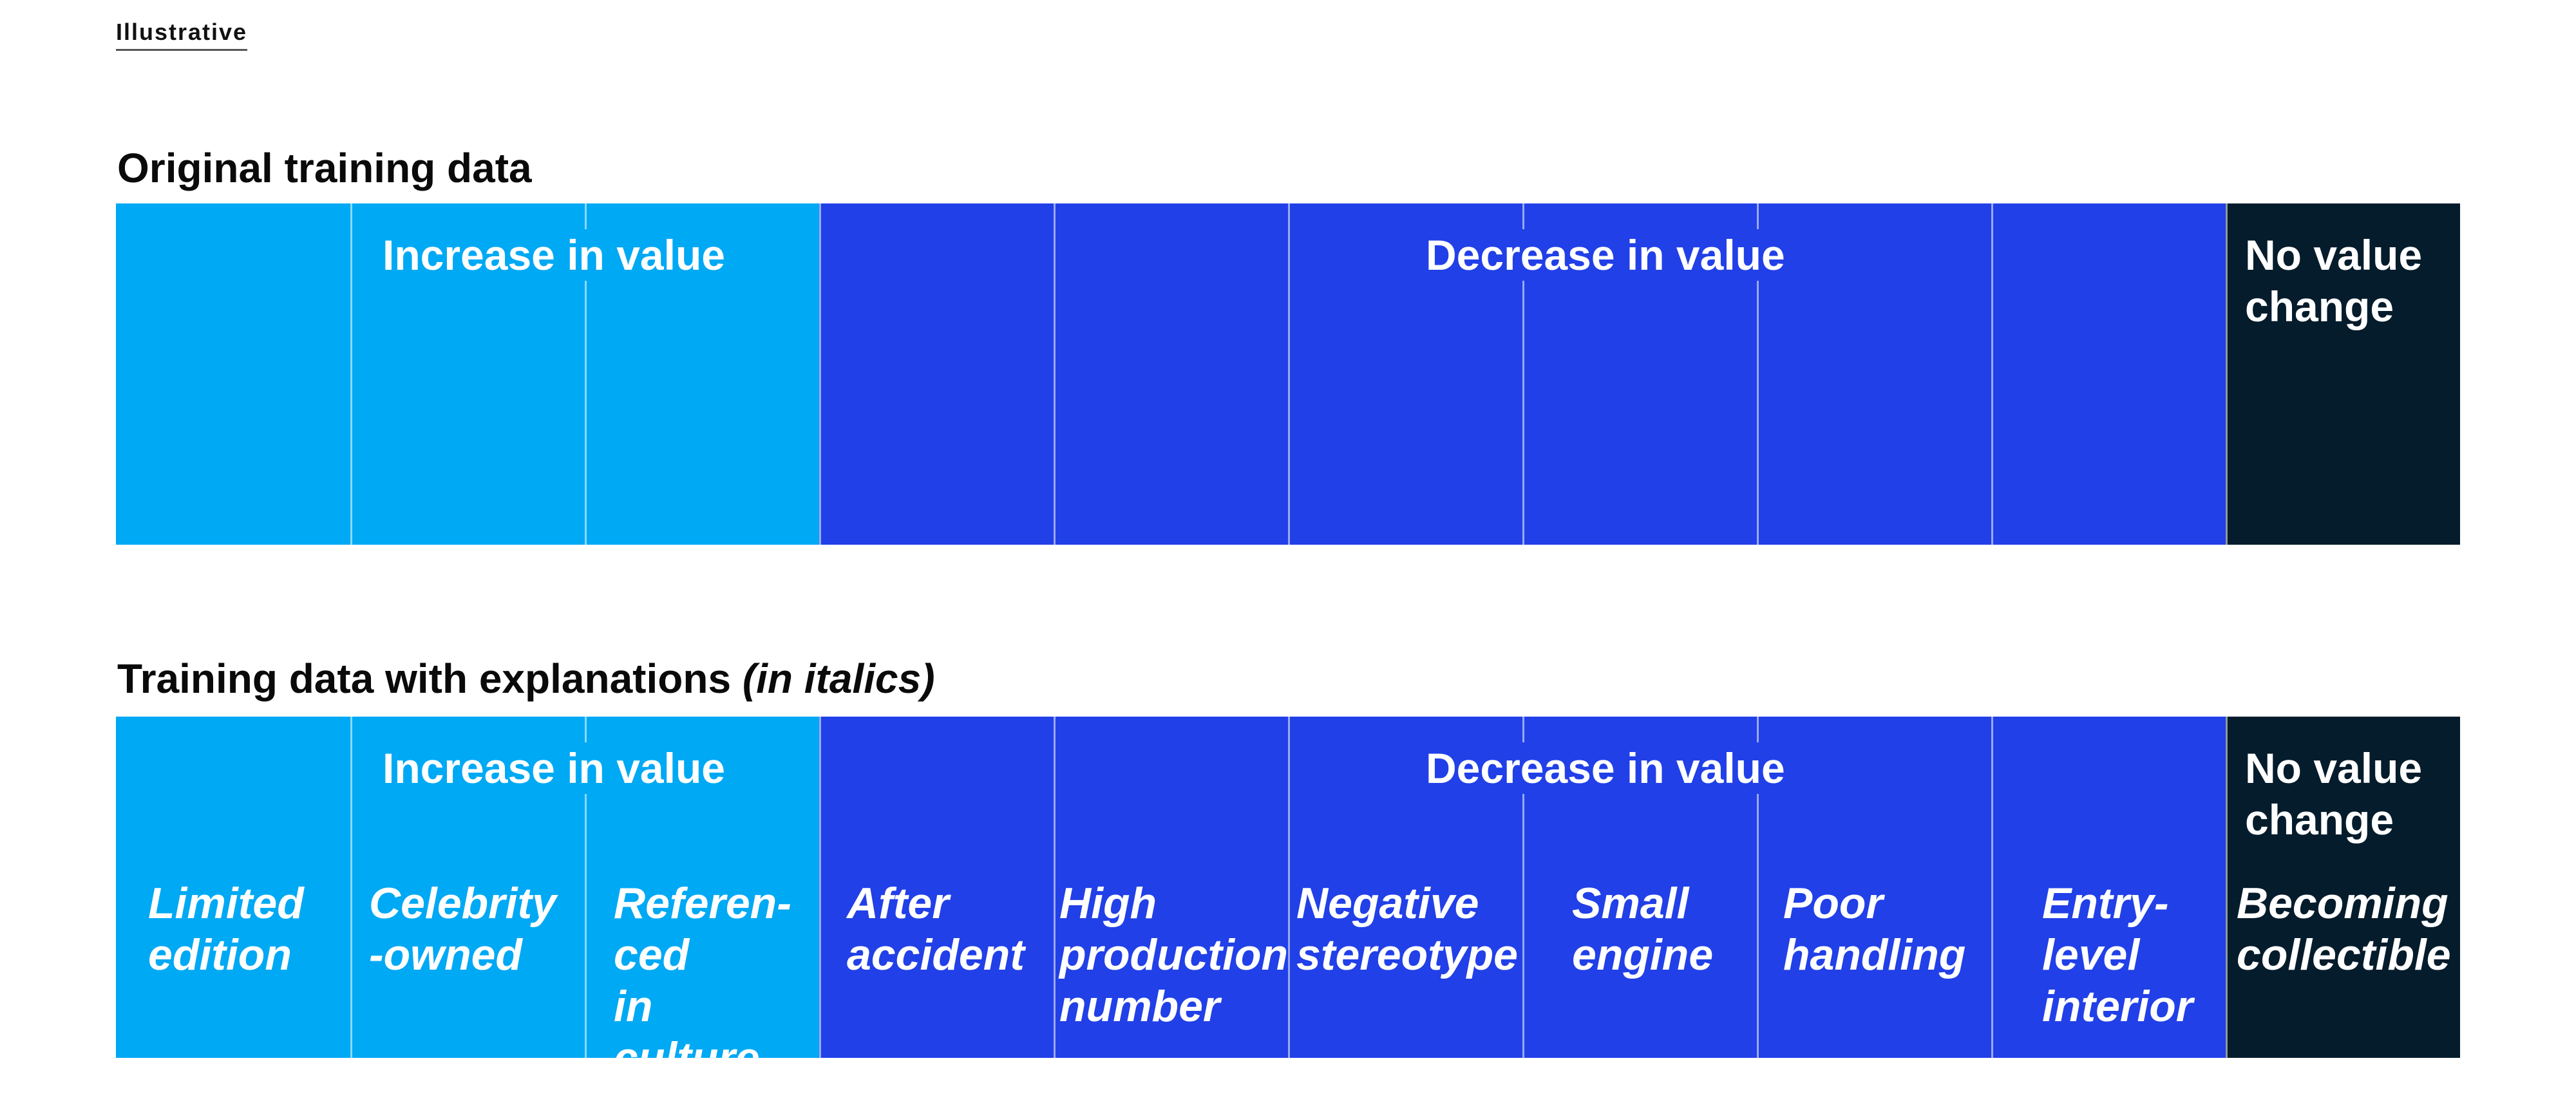  I want to click on section-title-text: Original training data, so click(325, 168).